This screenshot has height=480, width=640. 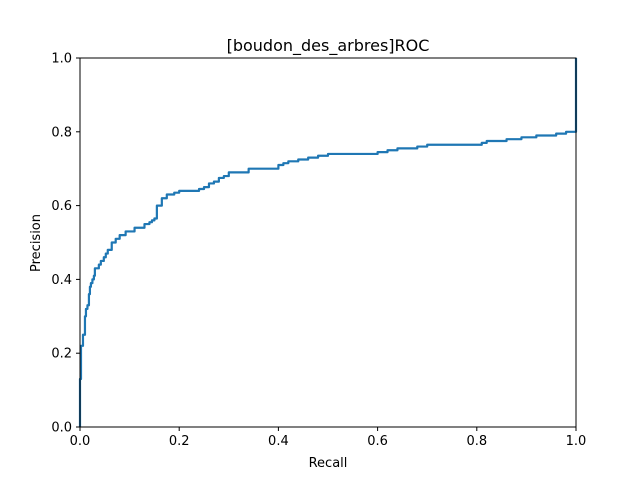 I want to click on y-tick-label: 0.4, so click(x=61, y=280).